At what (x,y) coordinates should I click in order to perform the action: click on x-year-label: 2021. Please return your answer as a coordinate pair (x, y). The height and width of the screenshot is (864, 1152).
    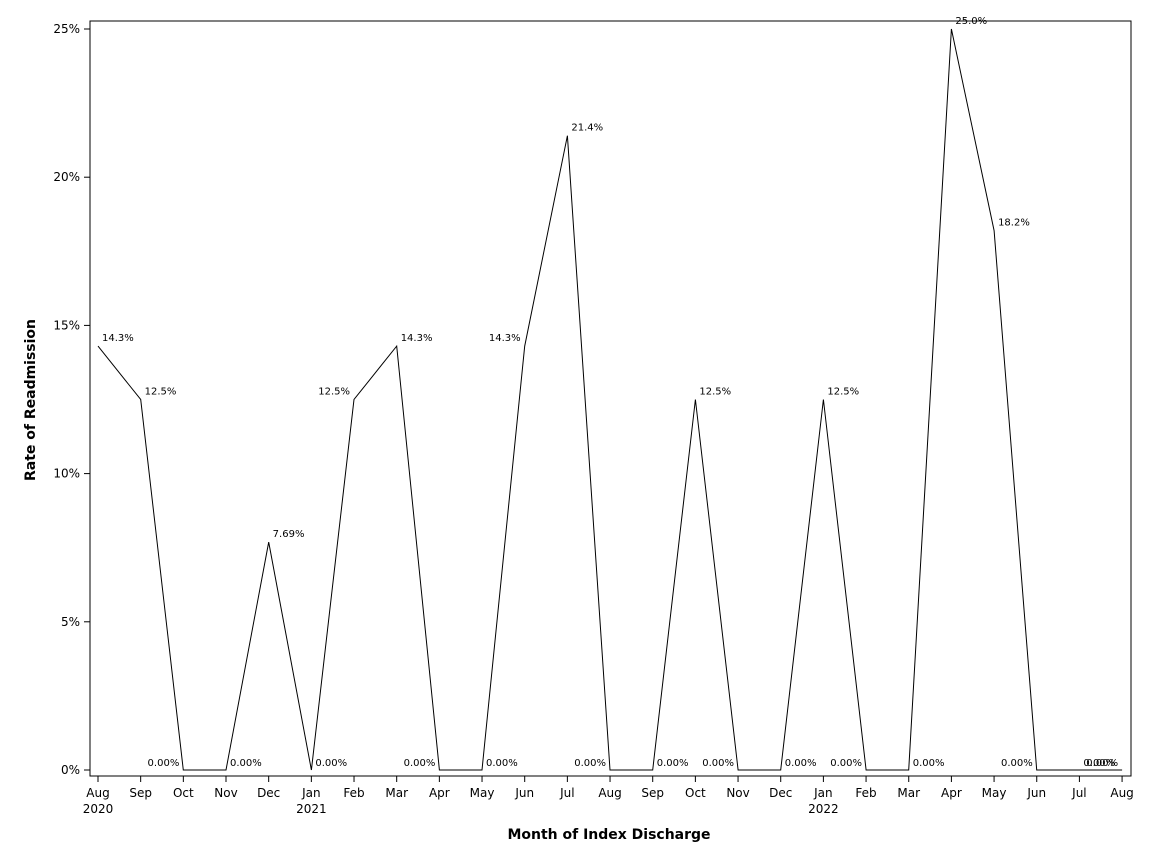
    Looking at the image, I should click on (311, 809).